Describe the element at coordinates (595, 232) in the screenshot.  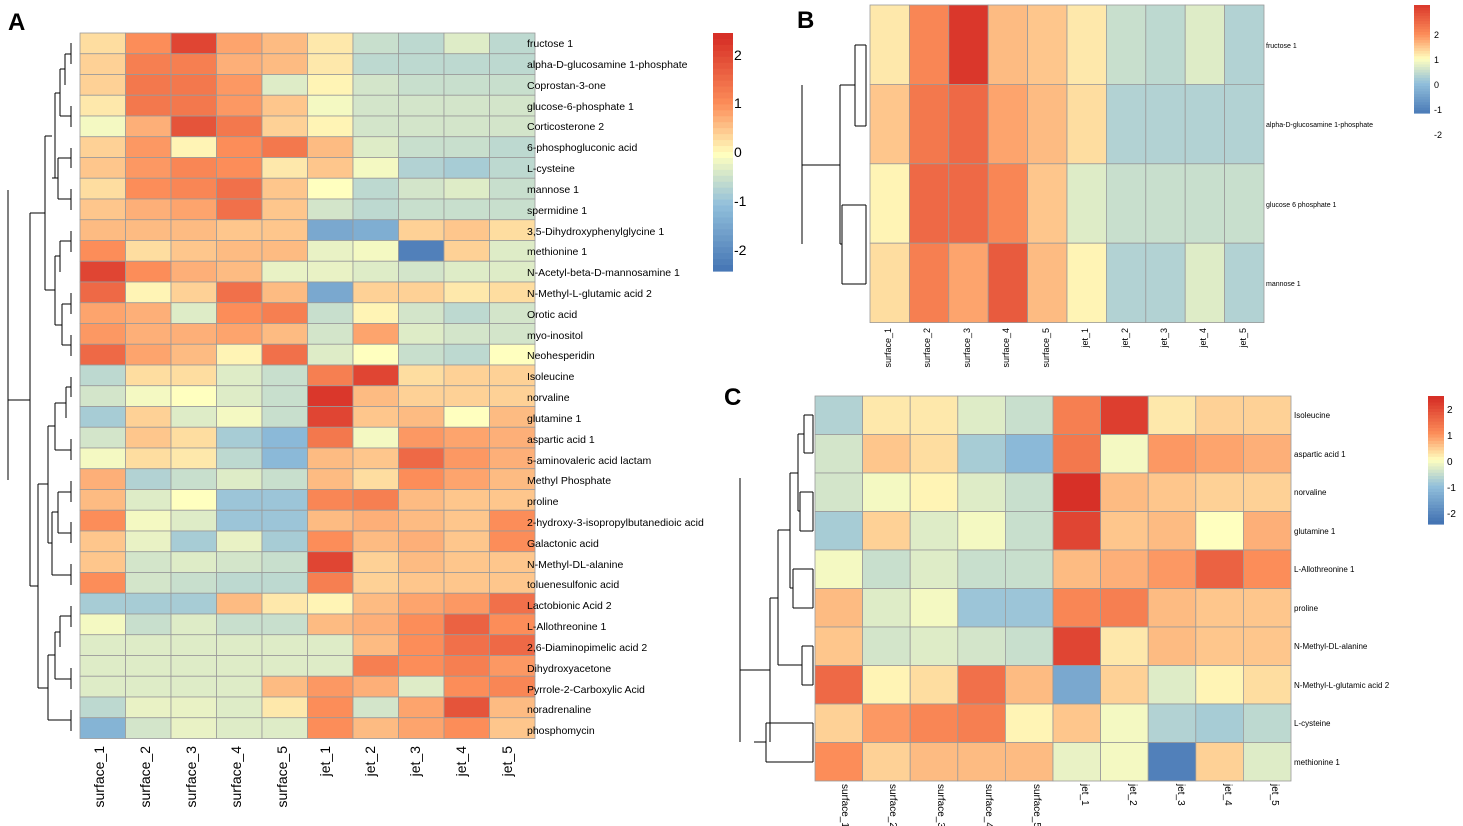
I see `row-label: 3,5-Dihydroxyphenylglycine 1` at that location.